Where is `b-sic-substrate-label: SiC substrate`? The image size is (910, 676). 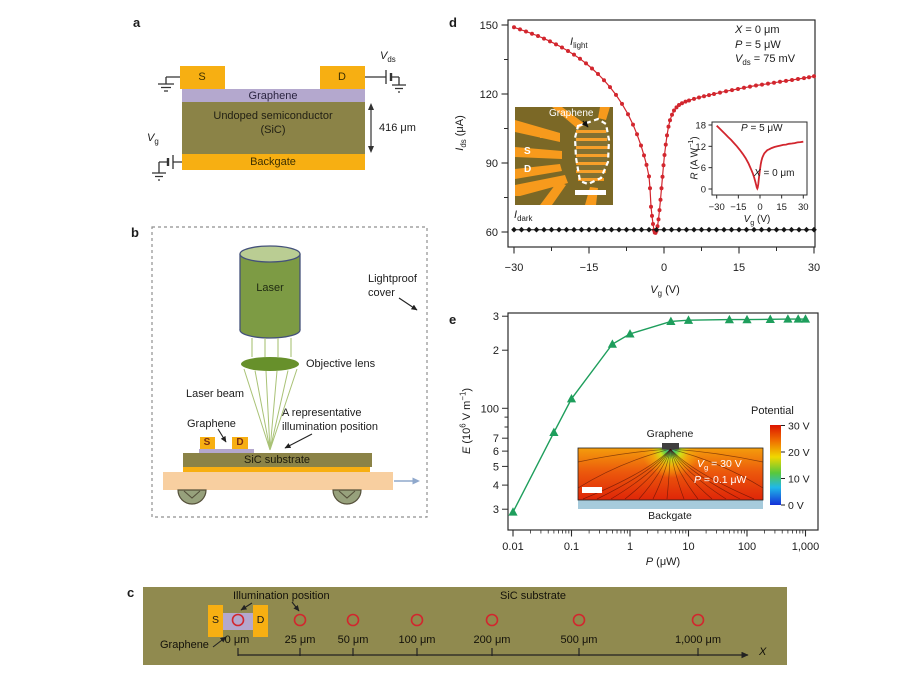
b-sic-substrate-label: SiC substrate is located at coordinates (277, 459).